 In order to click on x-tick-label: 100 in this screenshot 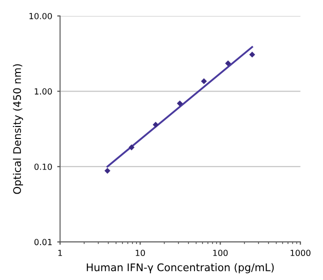, I will do `click(220, 253)`.